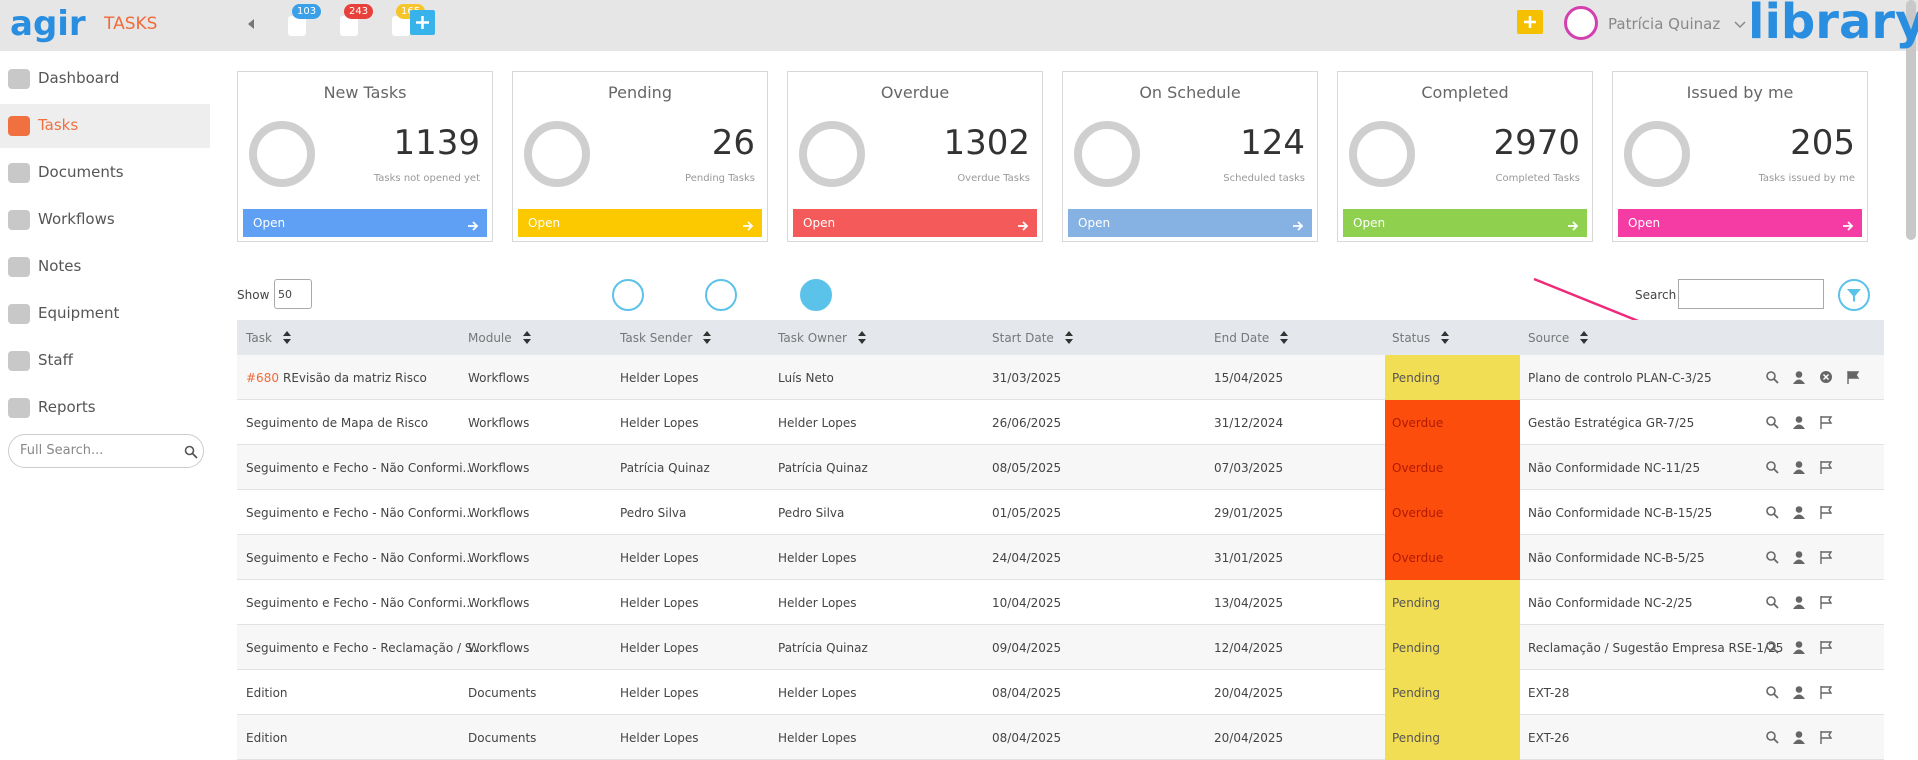  What do you see at coordinates (1530, 22) in the screenshot?
I see `quick-add` at bounding box center [1530, 22].